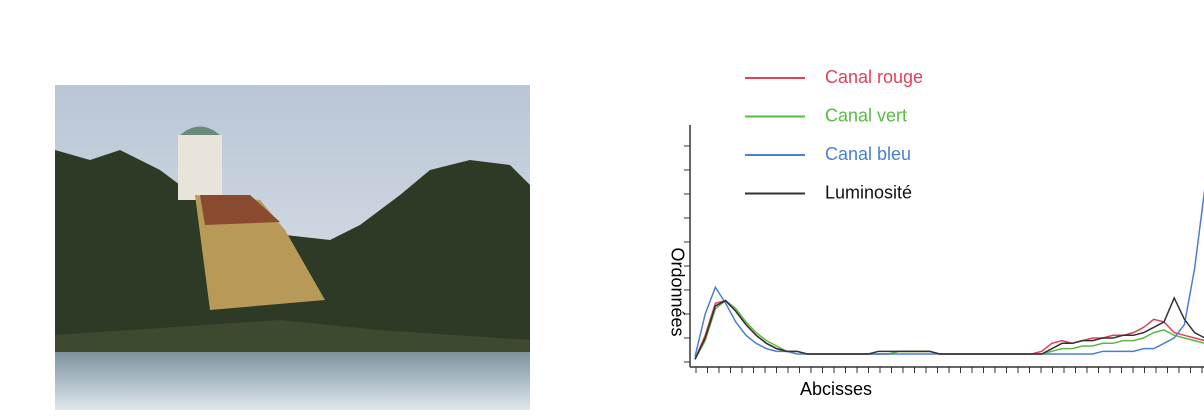  Describe the element at coordinates (874, 77) in the screenshot. I see `legend-label: Canal rouge` at that location.